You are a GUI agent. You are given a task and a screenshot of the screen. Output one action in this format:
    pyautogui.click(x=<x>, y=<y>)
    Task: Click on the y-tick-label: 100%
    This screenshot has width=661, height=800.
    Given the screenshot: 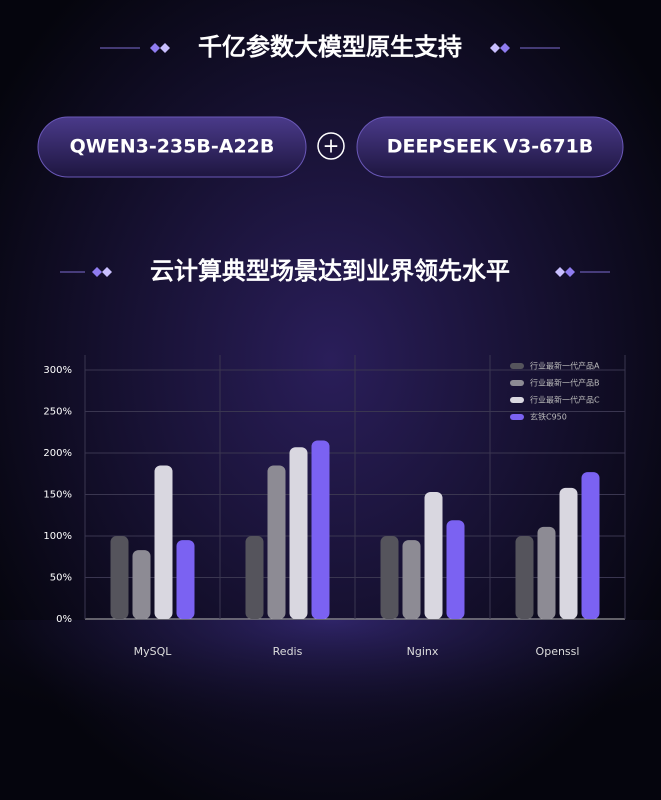 What is the action you would take?
    pyautogui.click(x=57, y=536)
    